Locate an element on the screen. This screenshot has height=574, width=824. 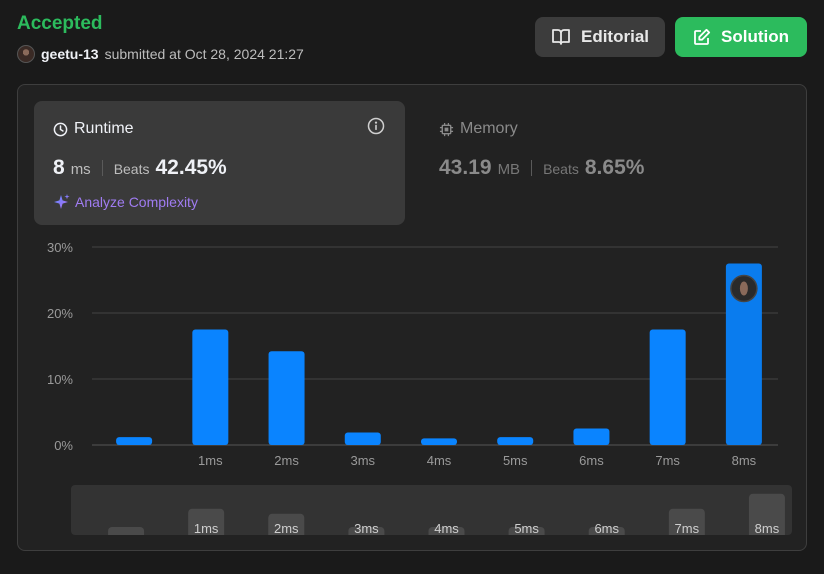
sparkle-icon is located at coordinates (62, 201).